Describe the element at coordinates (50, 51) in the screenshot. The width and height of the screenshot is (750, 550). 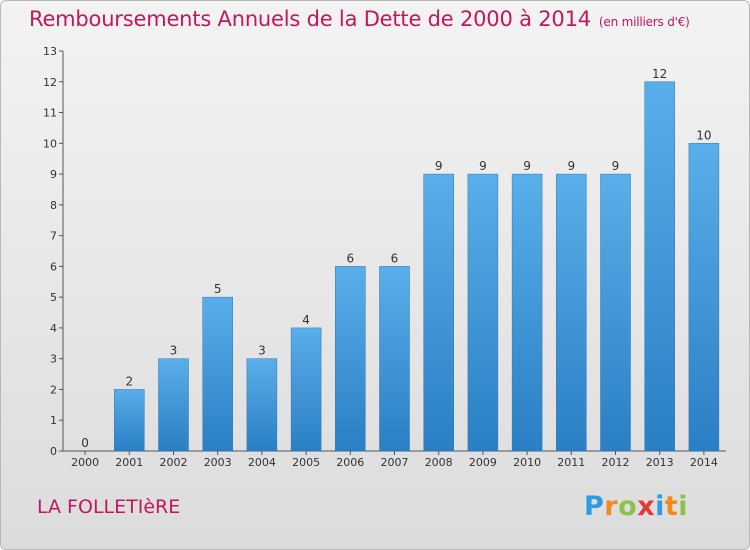
I see `y-tick-label: 13` at that location.